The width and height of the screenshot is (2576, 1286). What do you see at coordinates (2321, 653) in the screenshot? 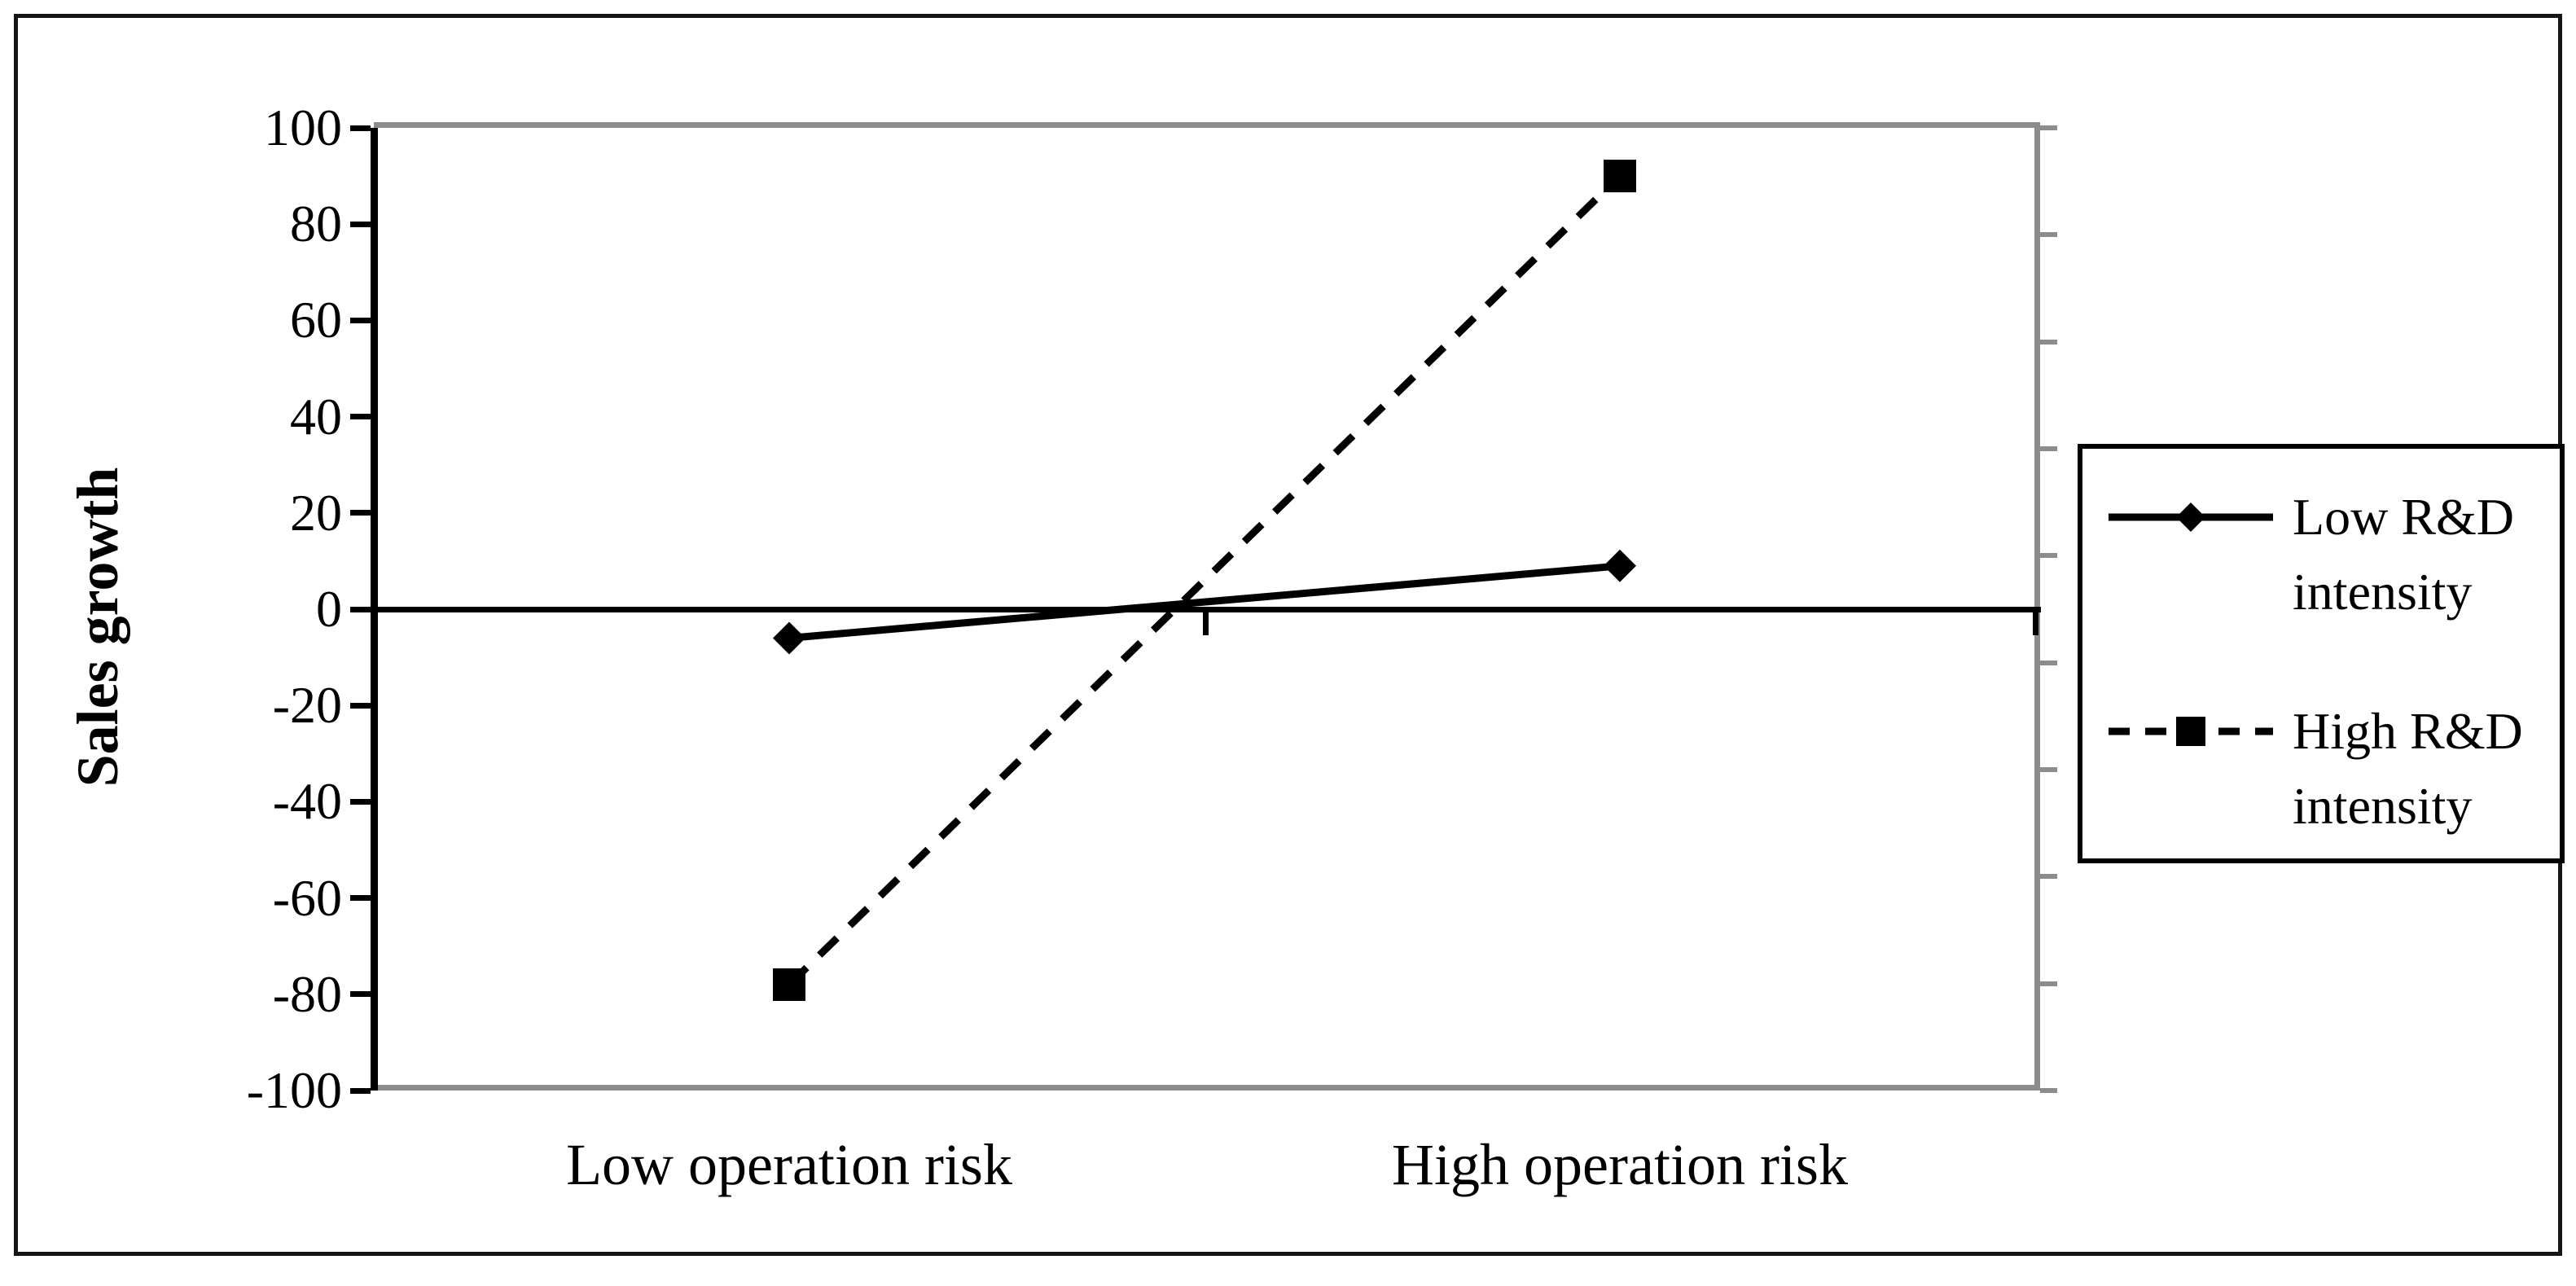
I see `legend: Low R&D intensity High R&D intensity` at bounding box center [2321, 653].